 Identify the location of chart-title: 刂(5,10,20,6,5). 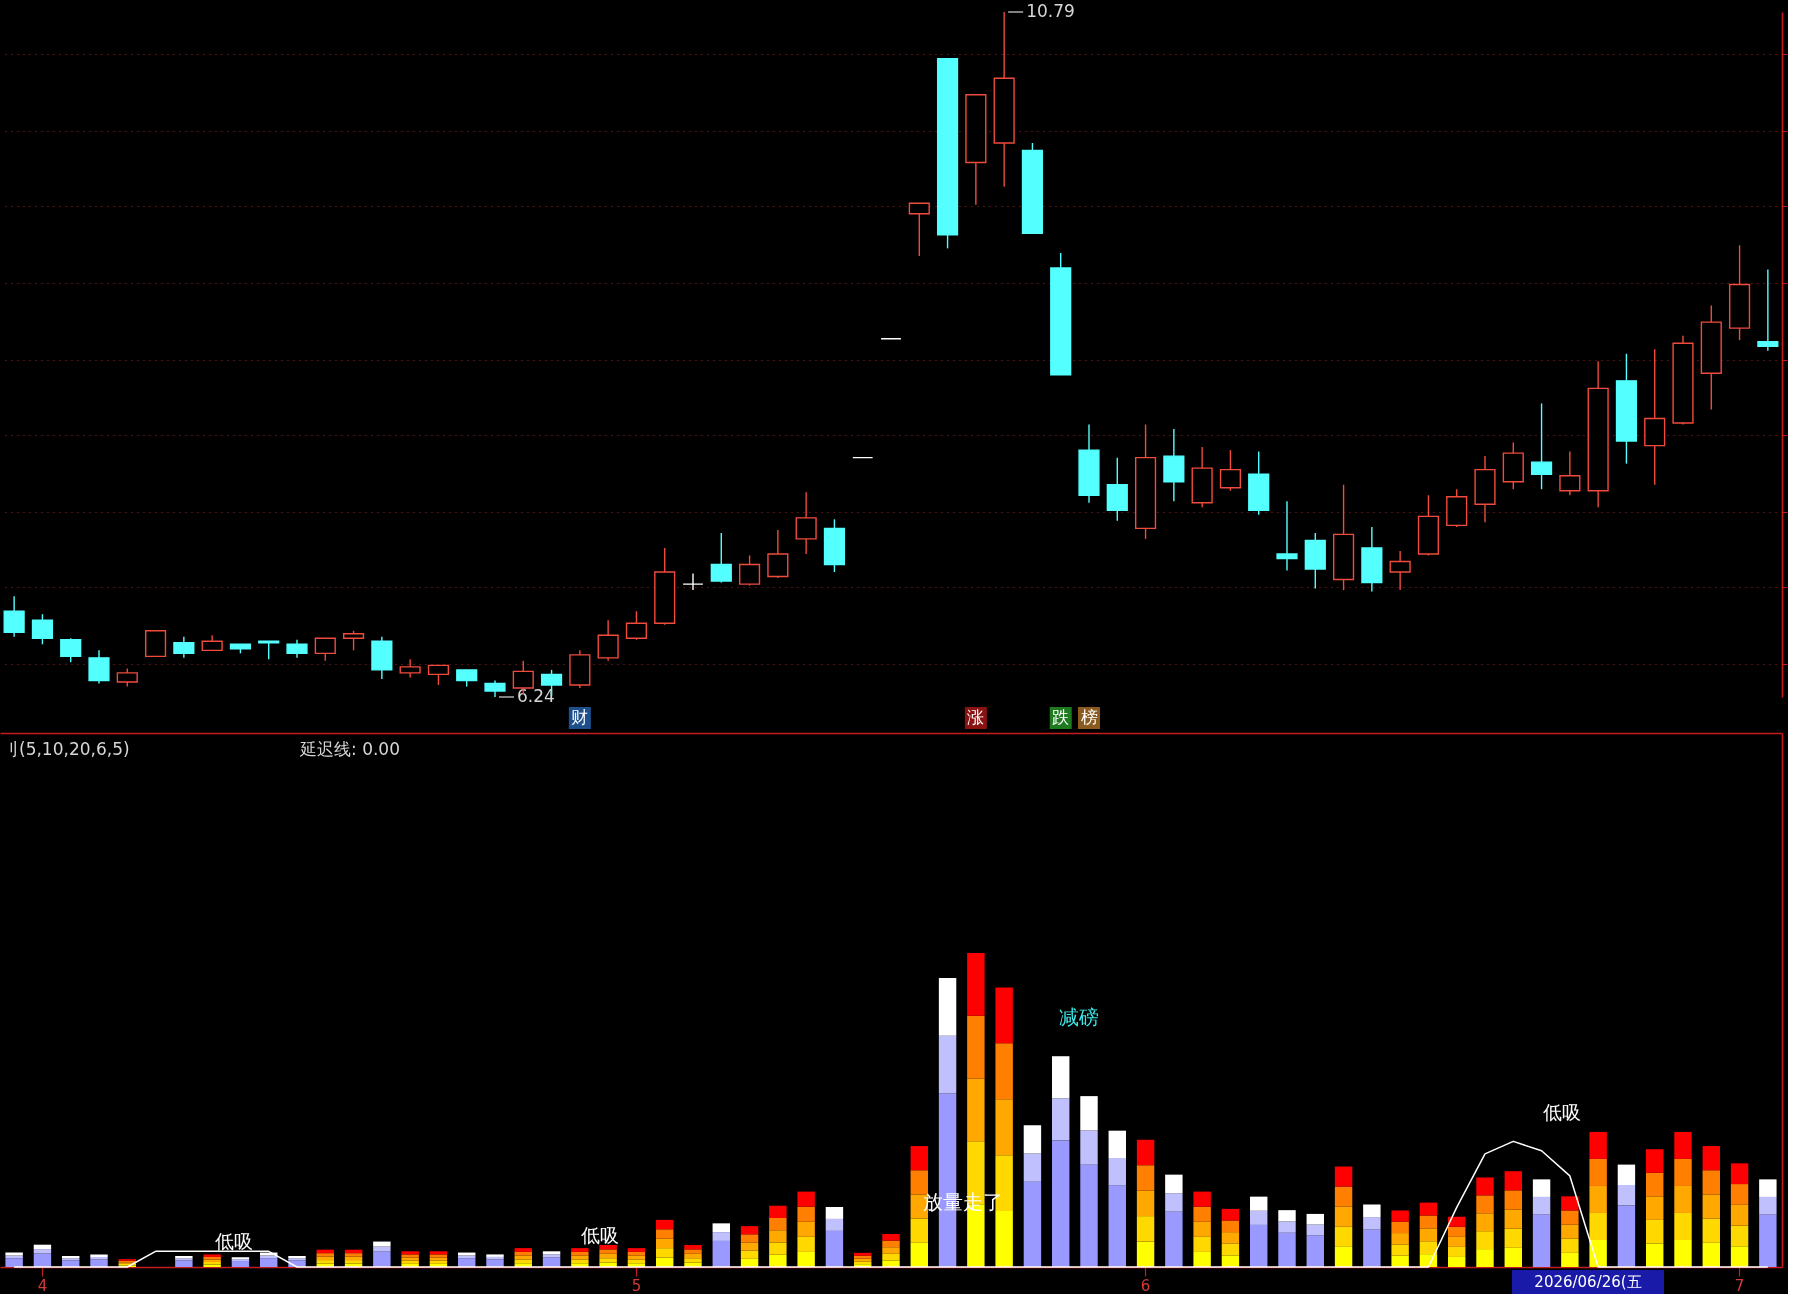
(66, 749).